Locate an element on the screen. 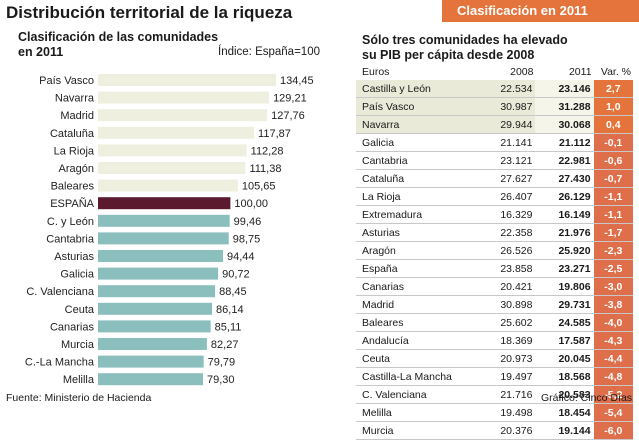 Image resolution: width=639 pixels, height=440 pixels. credit-note: Gráfico: Cinco Días is located at coordinates (587, 398).